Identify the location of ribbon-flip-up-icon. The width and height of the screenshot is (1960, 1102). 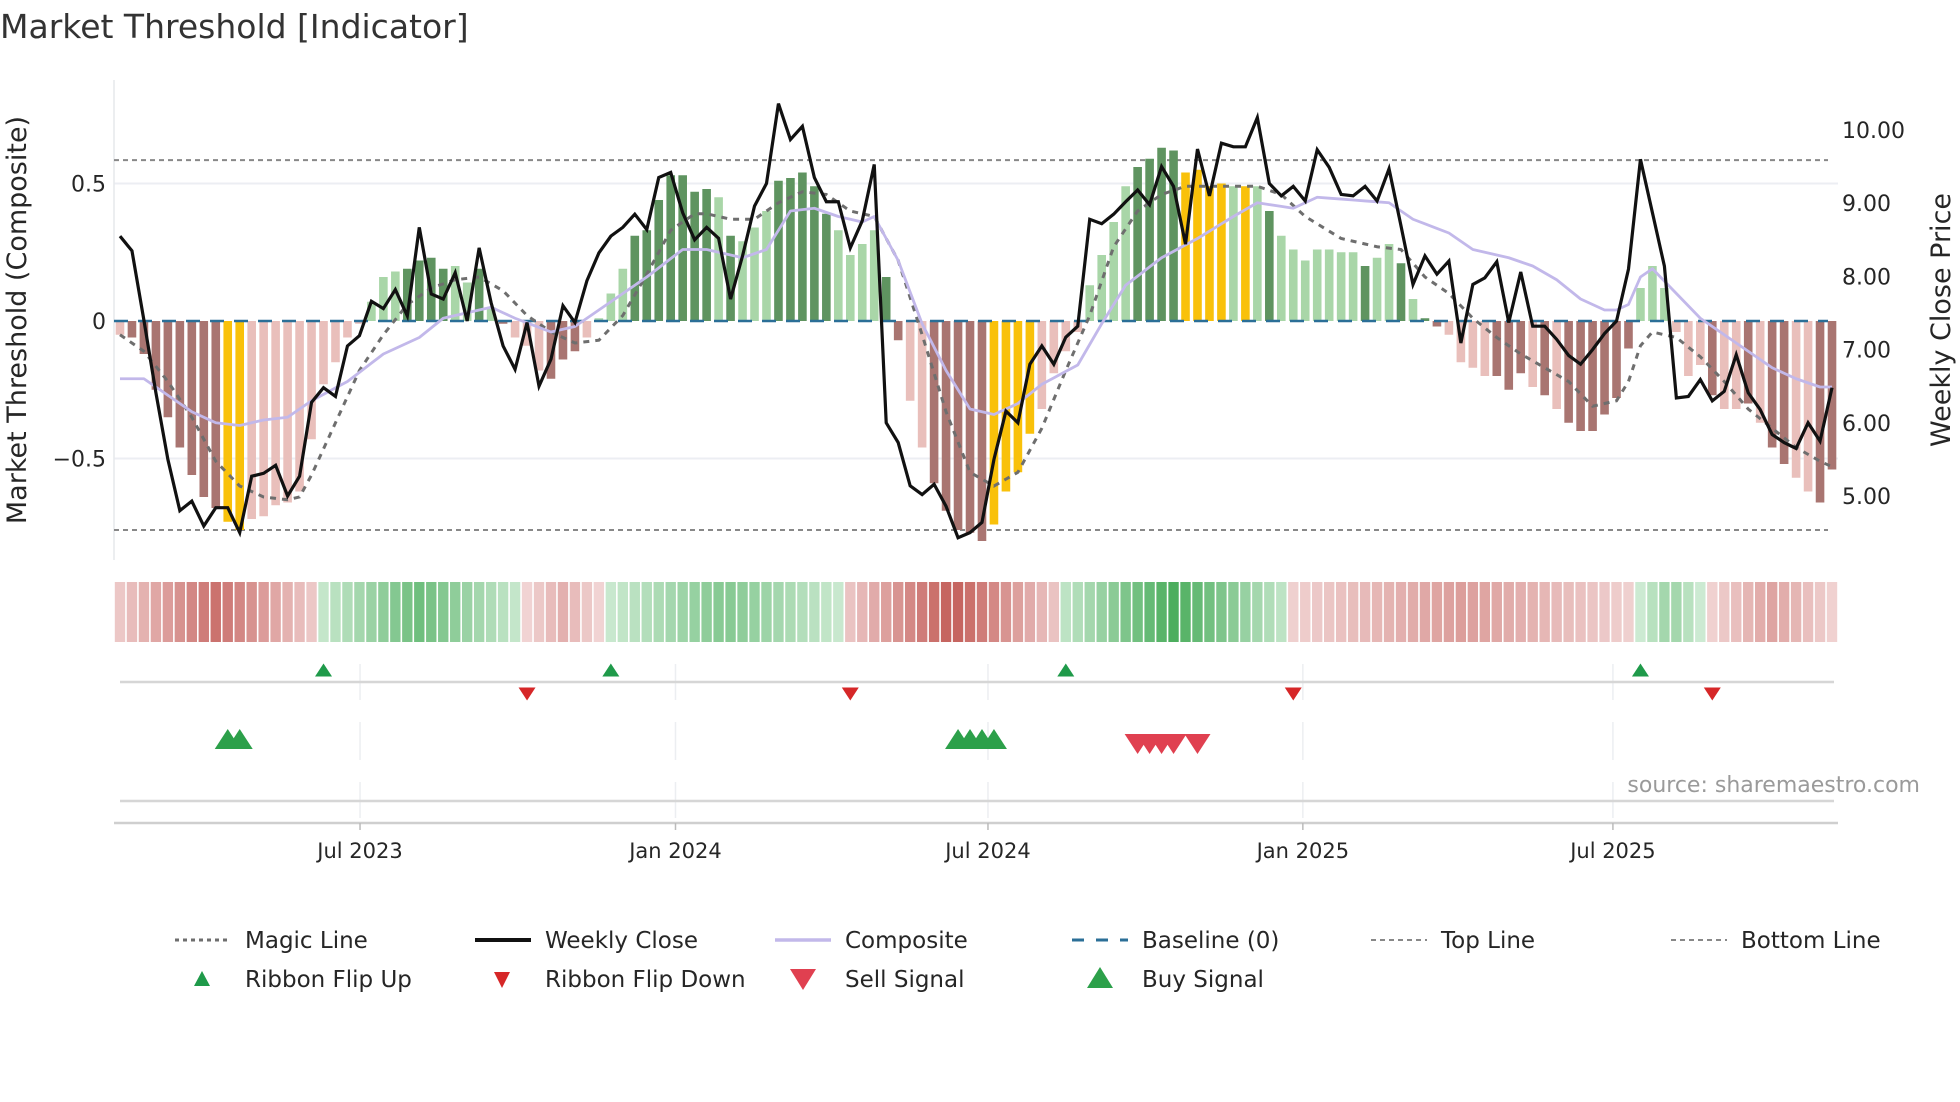
(611, 670).